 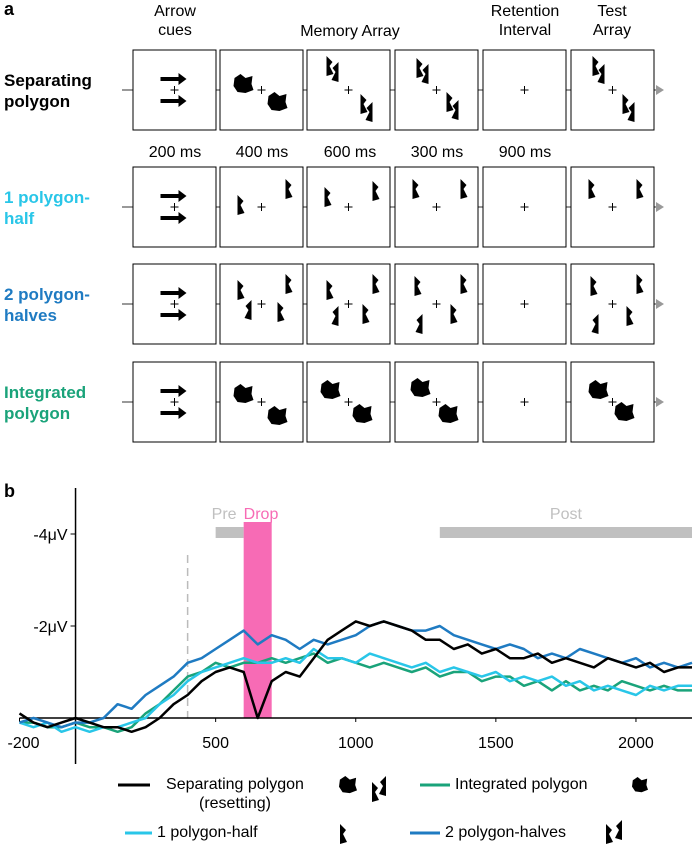 I want to click on row-label: 2 polygon-halves, so click(x=47, y=305).